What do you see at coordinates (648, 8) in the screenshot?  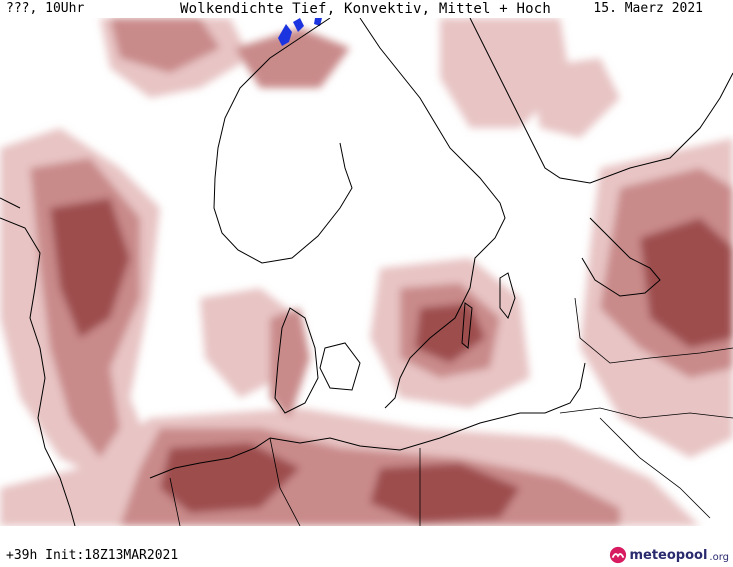 I see `forecast-date: 15. Maerz 2021` at bounding box center [648, 8].